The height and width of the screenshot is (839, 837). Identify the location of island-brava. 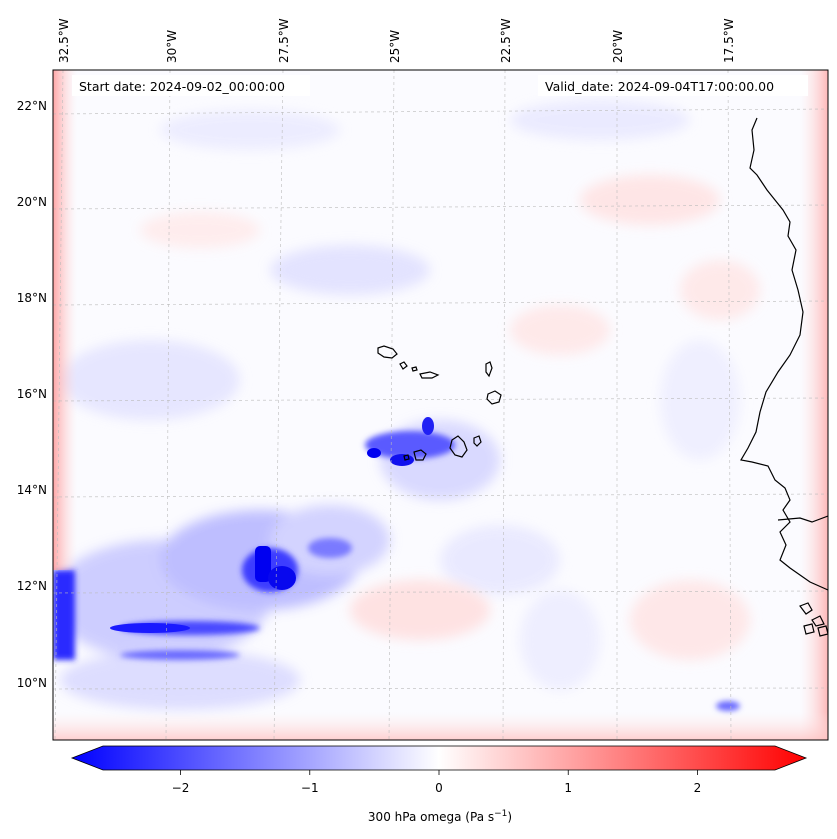
(406, 457).